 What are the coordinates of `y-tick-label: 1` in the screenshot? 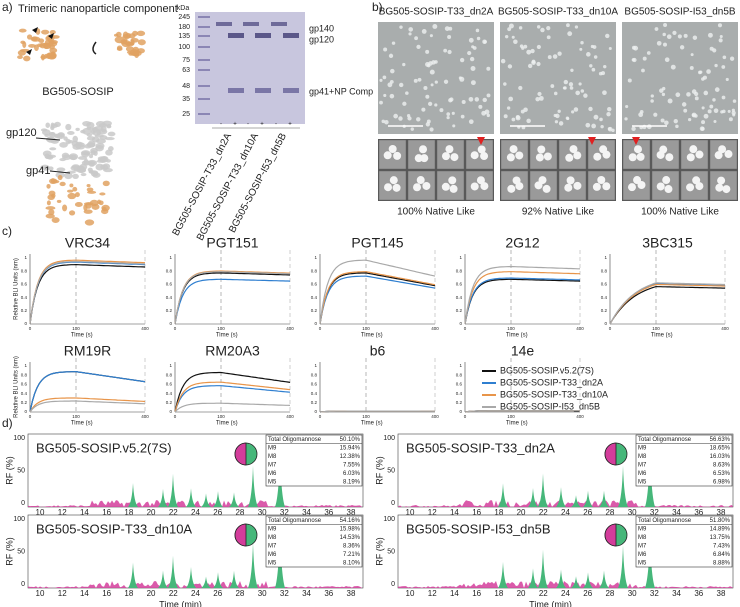 It's located at (170, 257).